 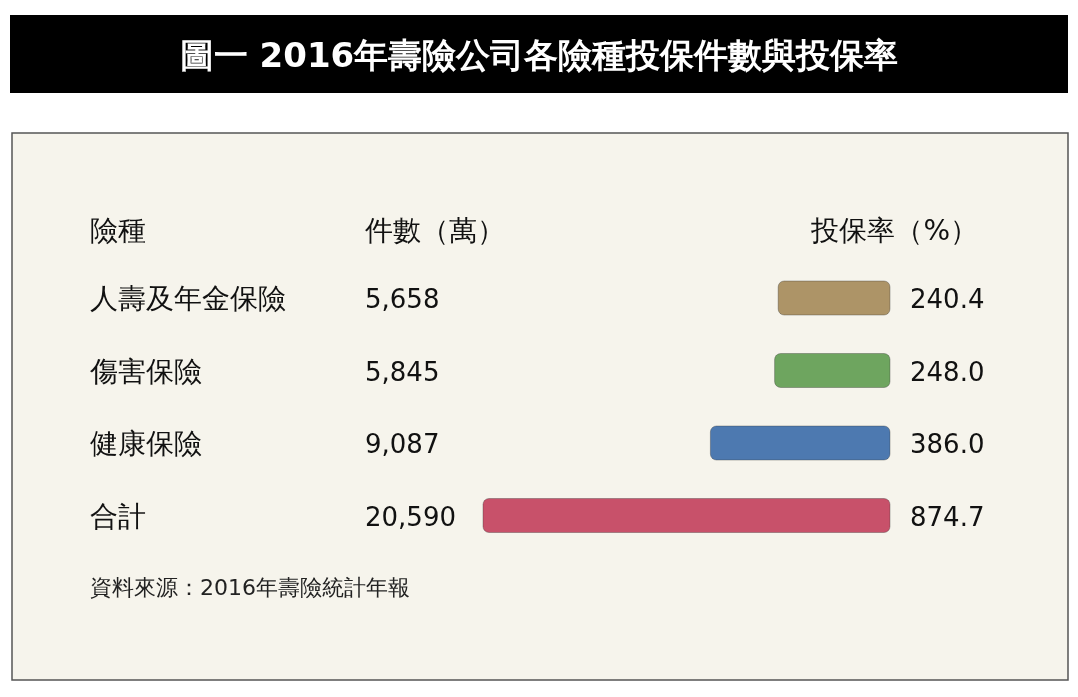 What do you see at coordinates (894, 230) in the screenshot?
I see `x-axis-title: 投保率（%）` at bounding box center [894, 230].